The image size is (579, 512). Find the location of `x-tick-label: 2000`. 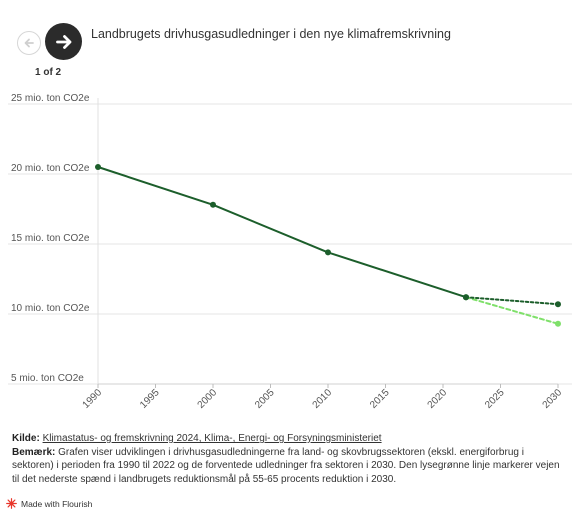

x-tick-label: 2000 is located at coordinates (208, 399).